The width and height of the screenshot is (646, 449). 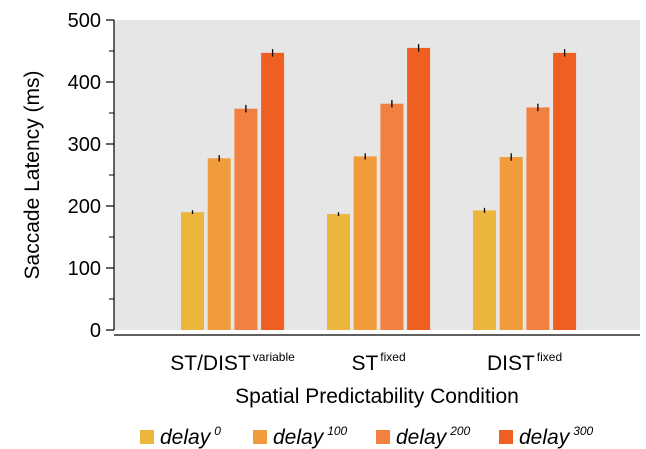 I want to click on y-axis-title: Saccade Latency (ms), so click(x=32, y=175).